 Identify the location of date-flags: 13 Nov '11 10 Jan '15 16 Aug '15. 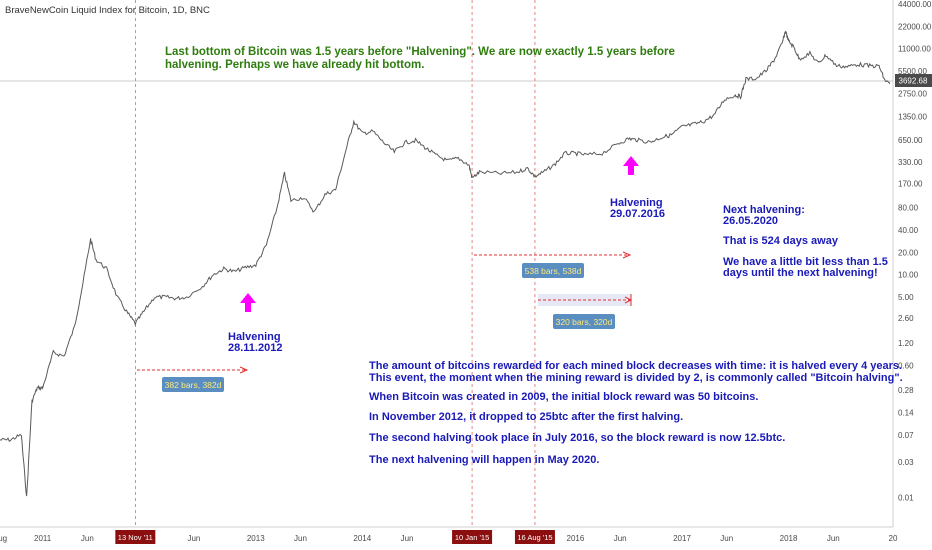
(335, 537).